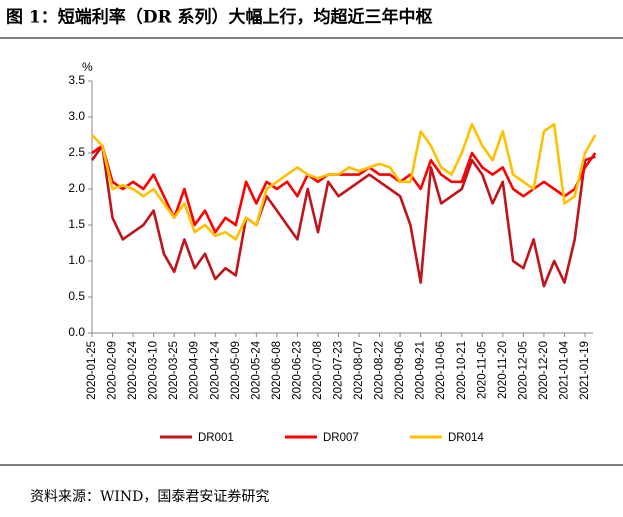 Image resolution: width=623 pixels, height=517 pixels. What do you see at coordinates (216, 438) in the screenshot?
I see `legend-label: DR001` at bounding box center [216, 438].